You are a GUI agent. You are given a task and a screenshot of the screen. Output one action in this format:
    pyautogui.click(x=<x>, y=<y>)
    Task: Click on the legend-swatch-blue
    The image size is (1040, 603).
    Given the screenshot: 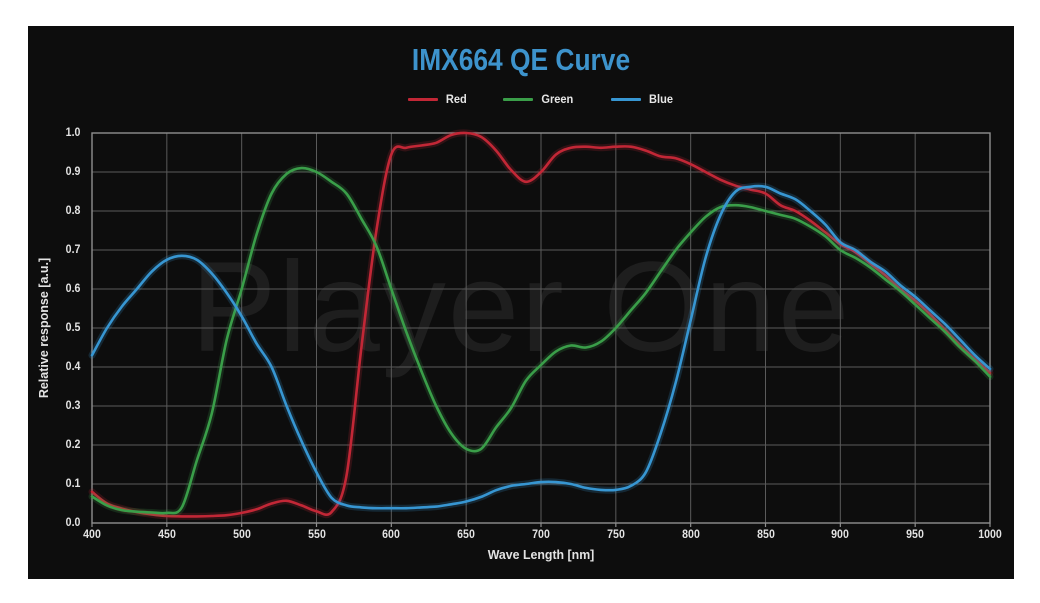 What is the action you would take?
    pyautogui.click(x=626, y=99)
    